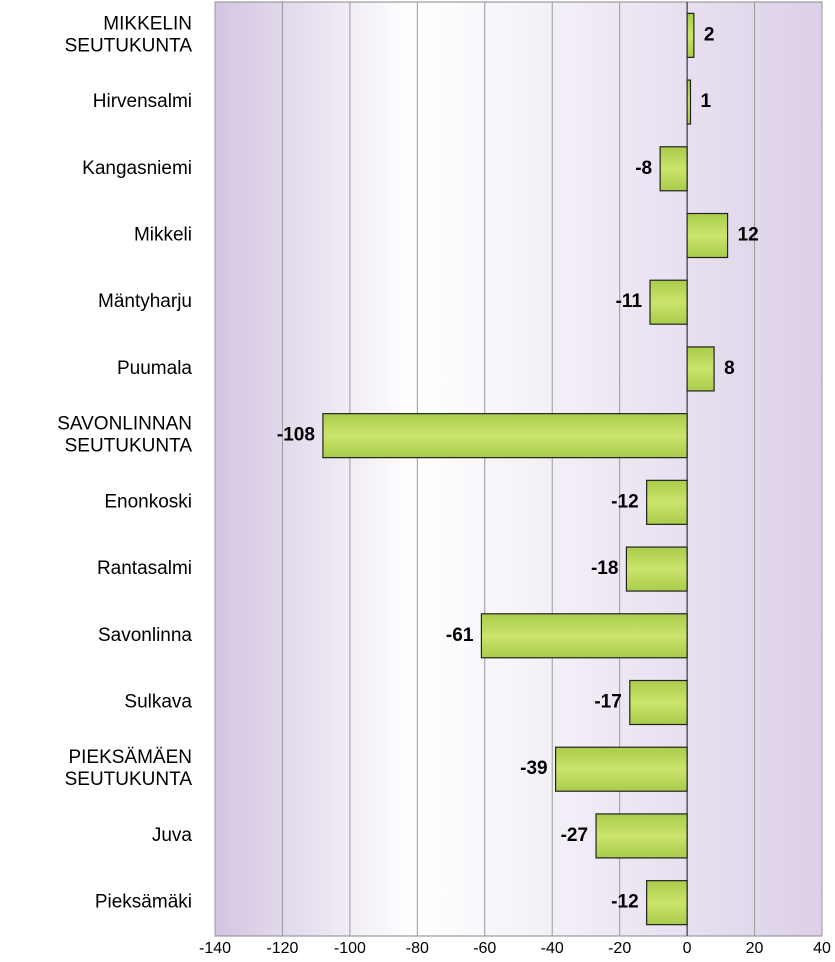  Describe the element at coordinates (124, 435) in the screenshot. I see `y-tick-label: SAVONLINNAN SEUTUKUNTA` at that location.